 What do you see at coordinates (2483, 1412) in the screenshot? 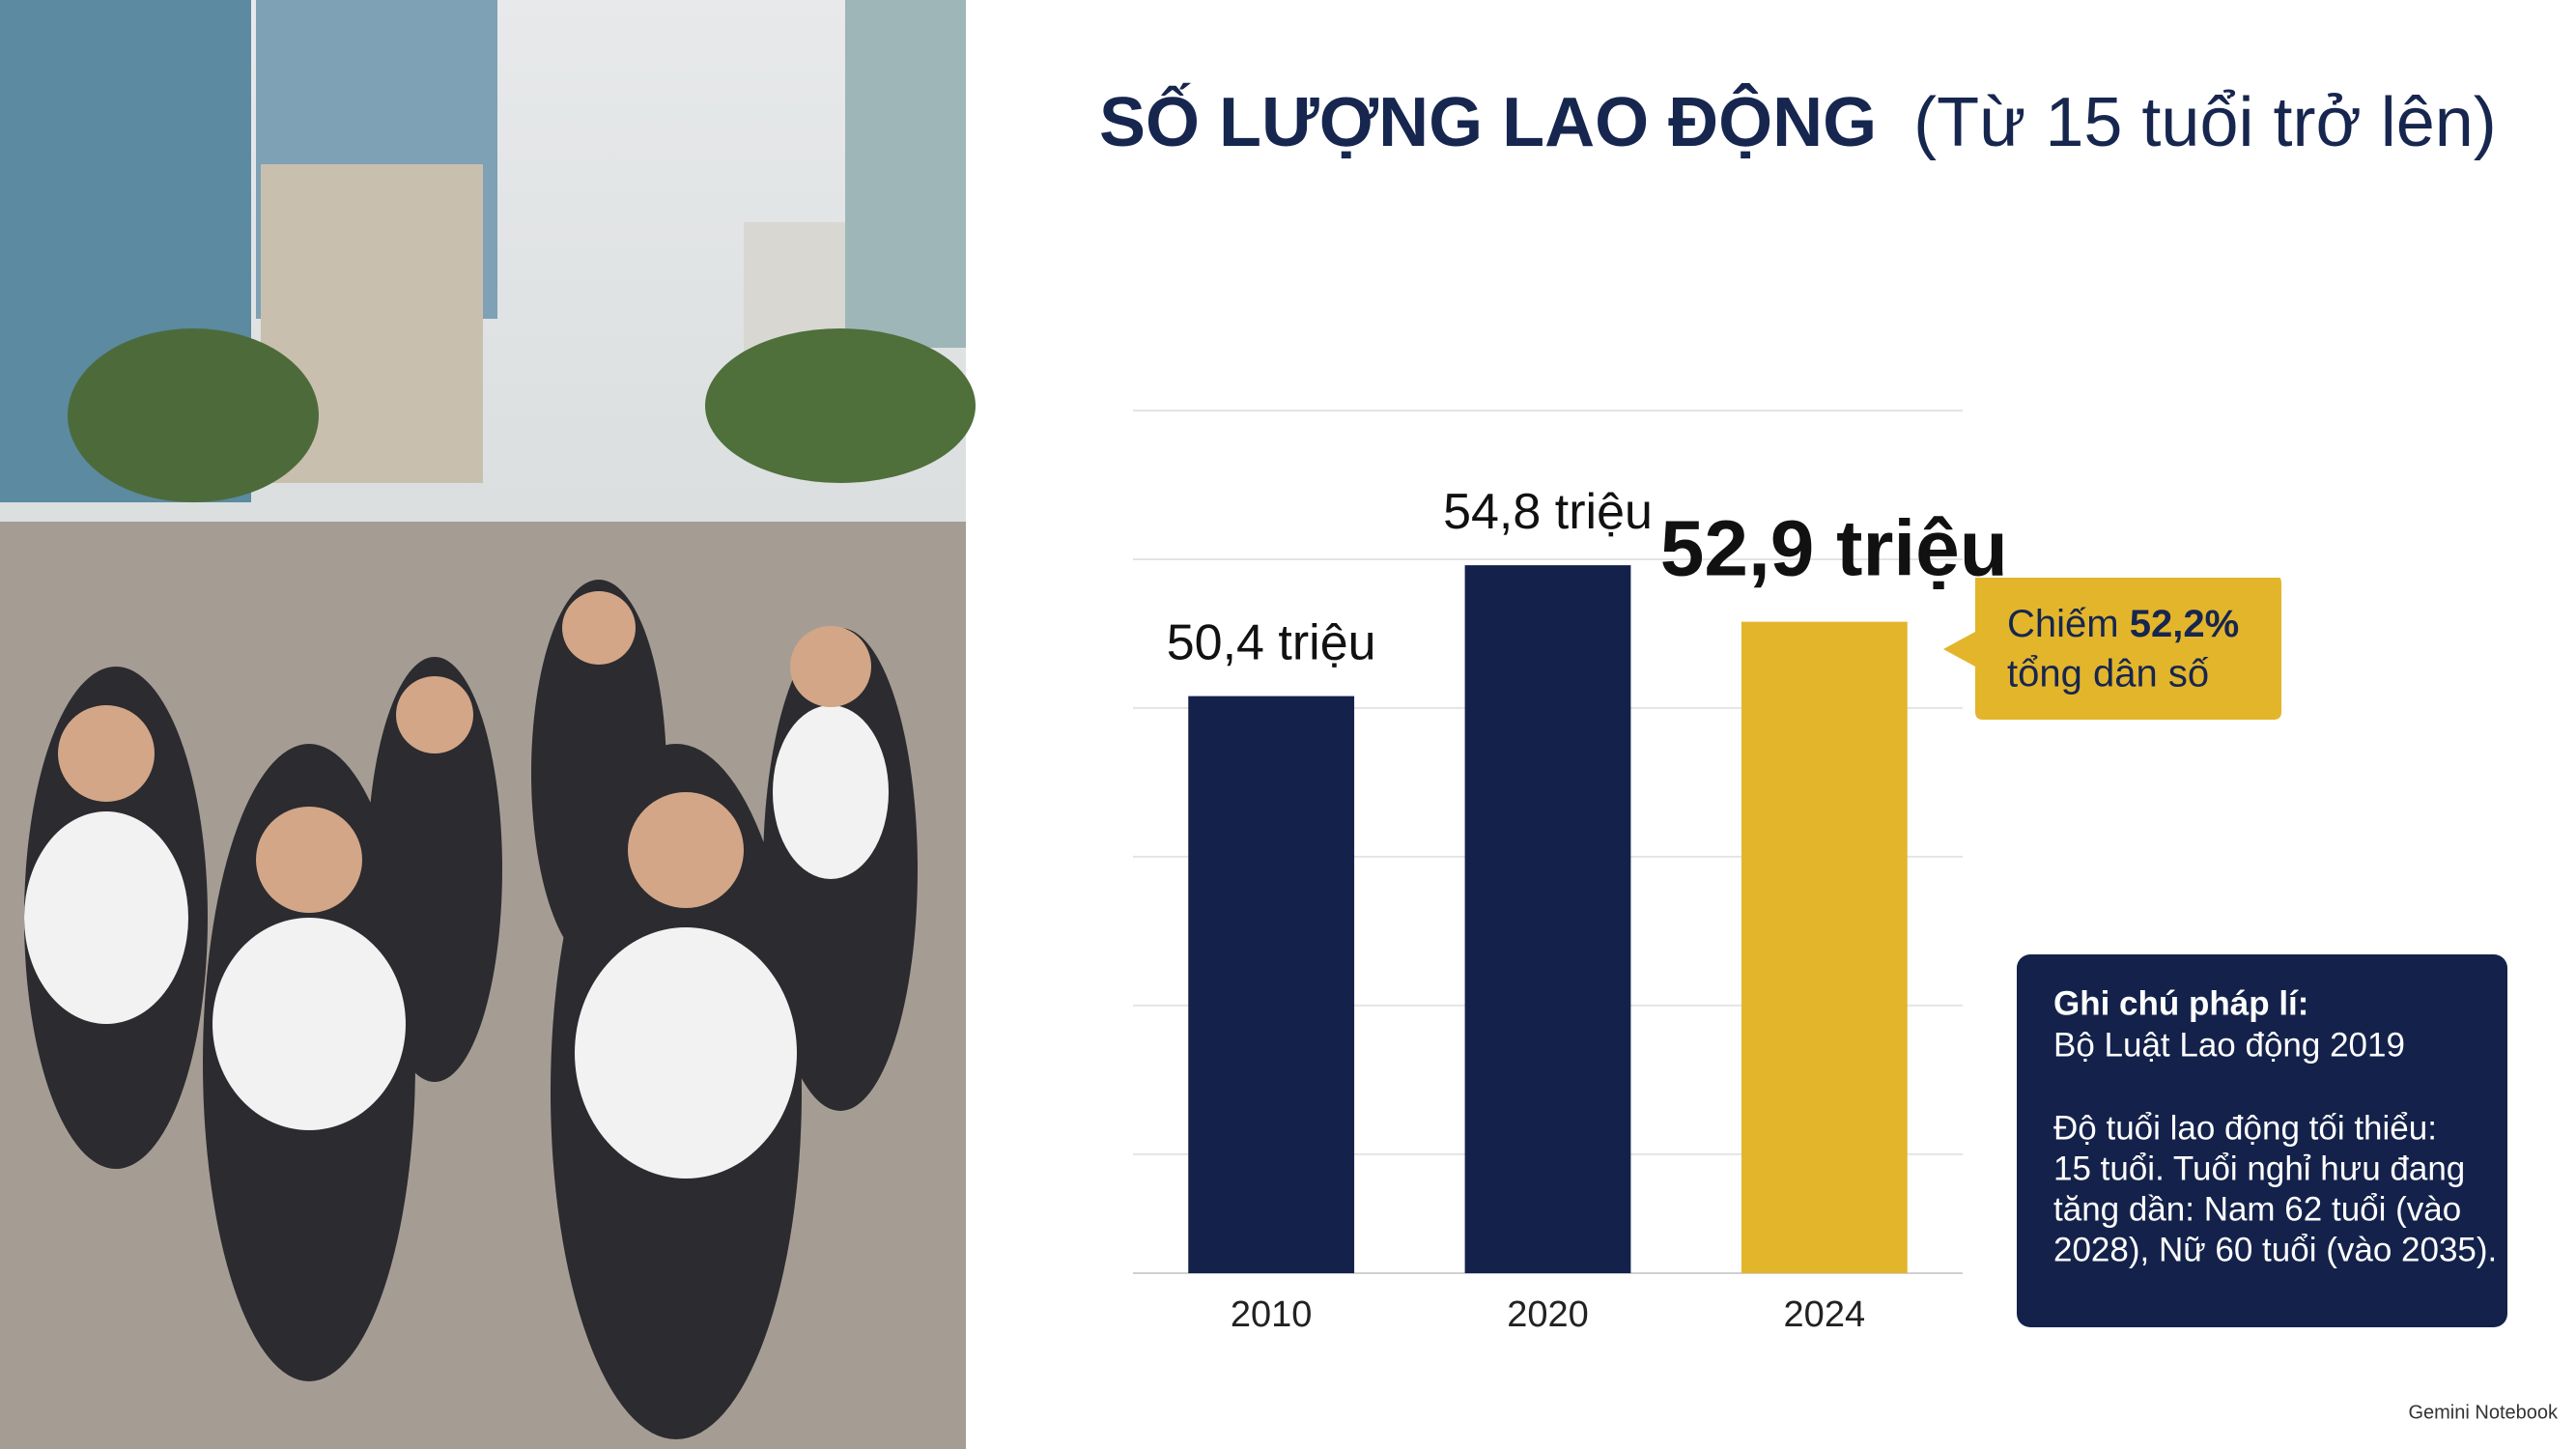
I see `footer: Gemini Notebook` at bounding box center [2483, 1412].